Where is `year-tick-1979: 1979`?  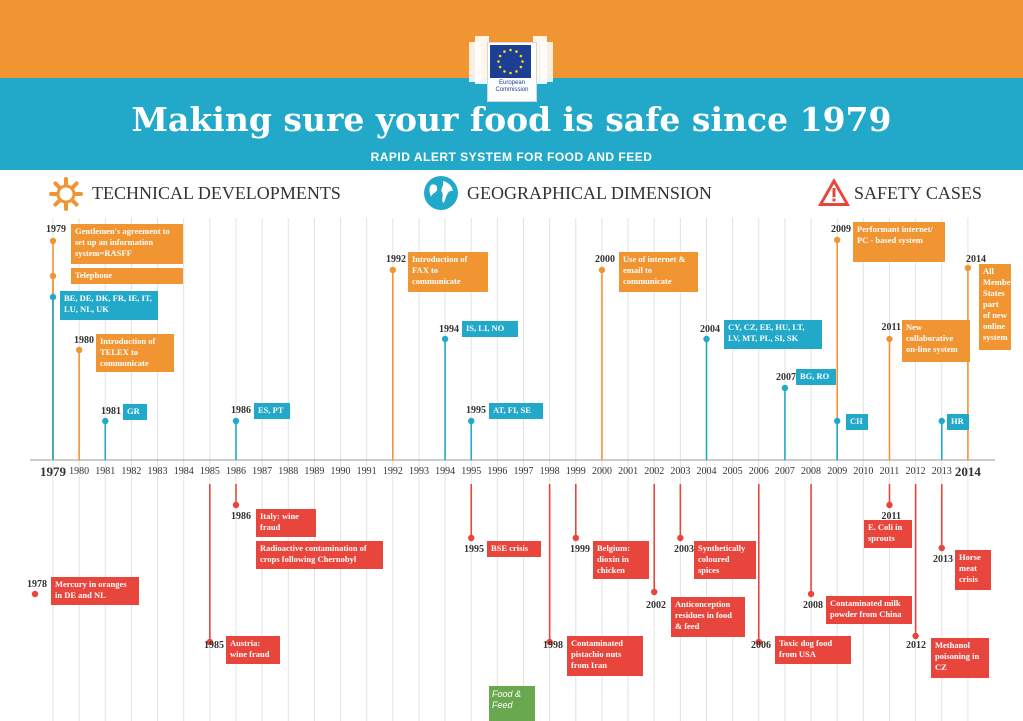 year-tick-1979: 1979 is located at coordinates (53, 471).